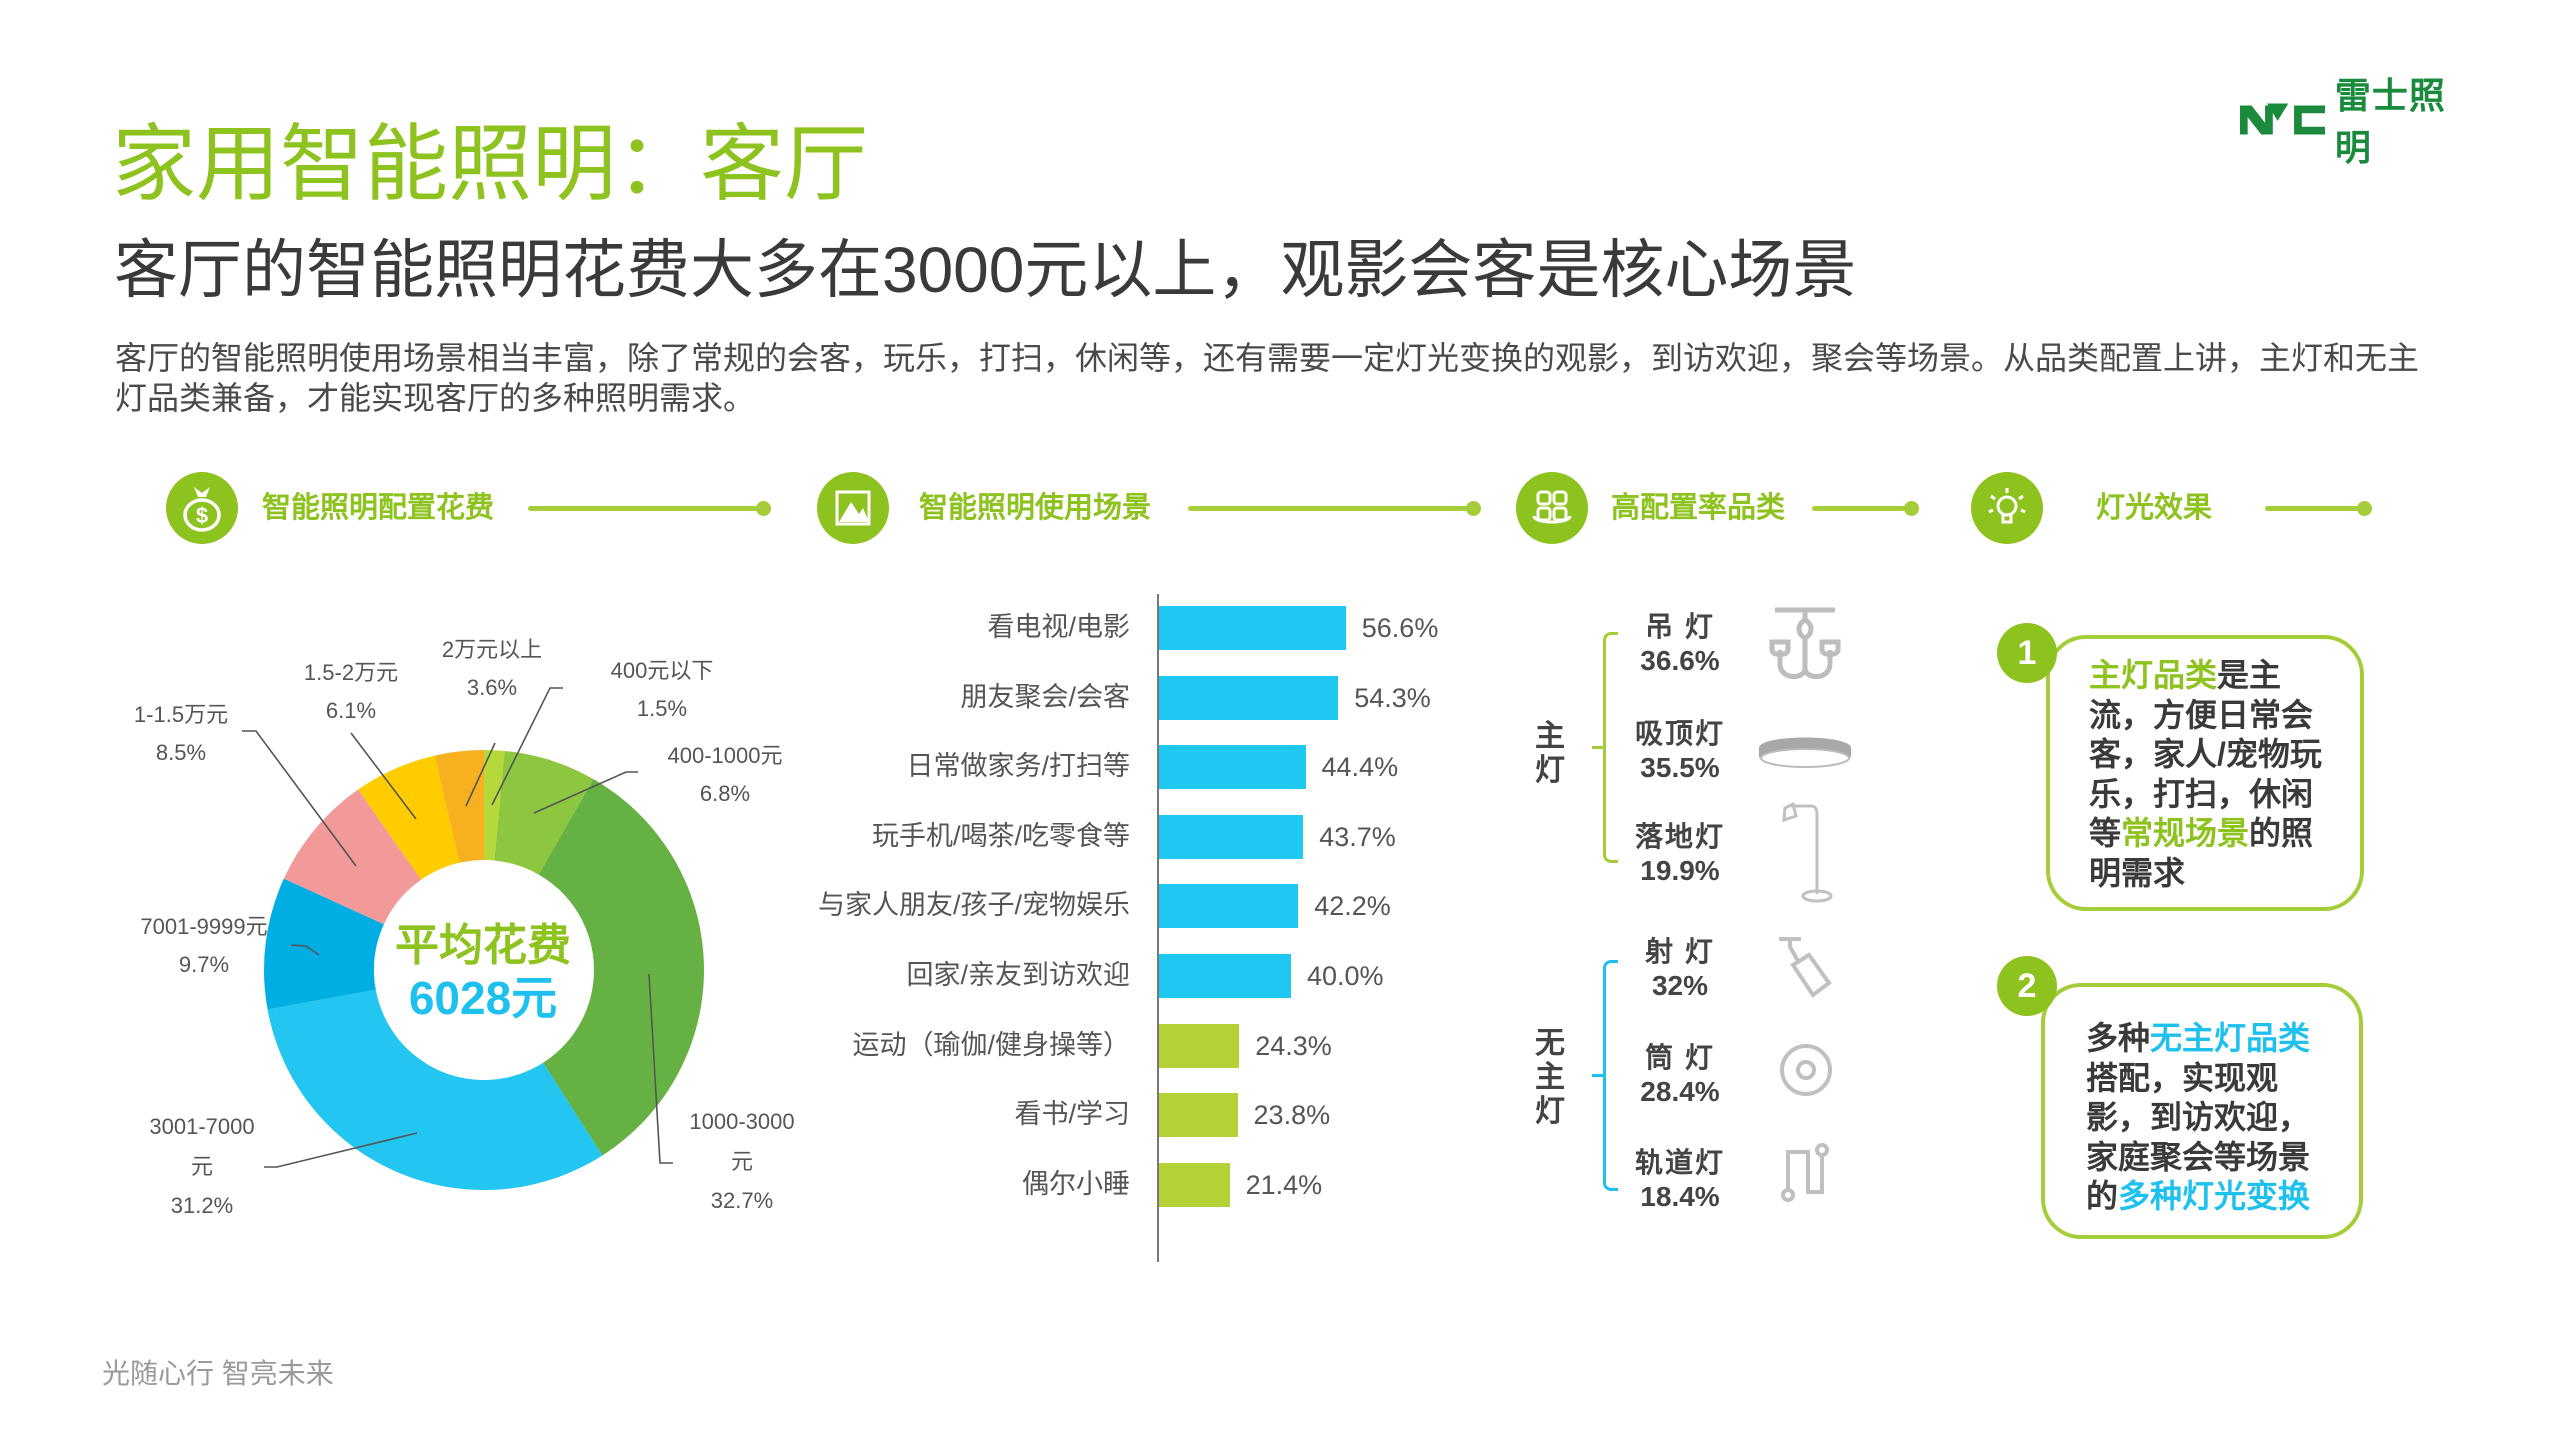 This screenshot has width=2560, height=1440. What do you see at coordinates (2198, 1137) in the screenshot?
I see `effect-text: 搭配，实现观影，到访欢迎，家庭聚会等场景的` at bounding box center [2198, 1137].